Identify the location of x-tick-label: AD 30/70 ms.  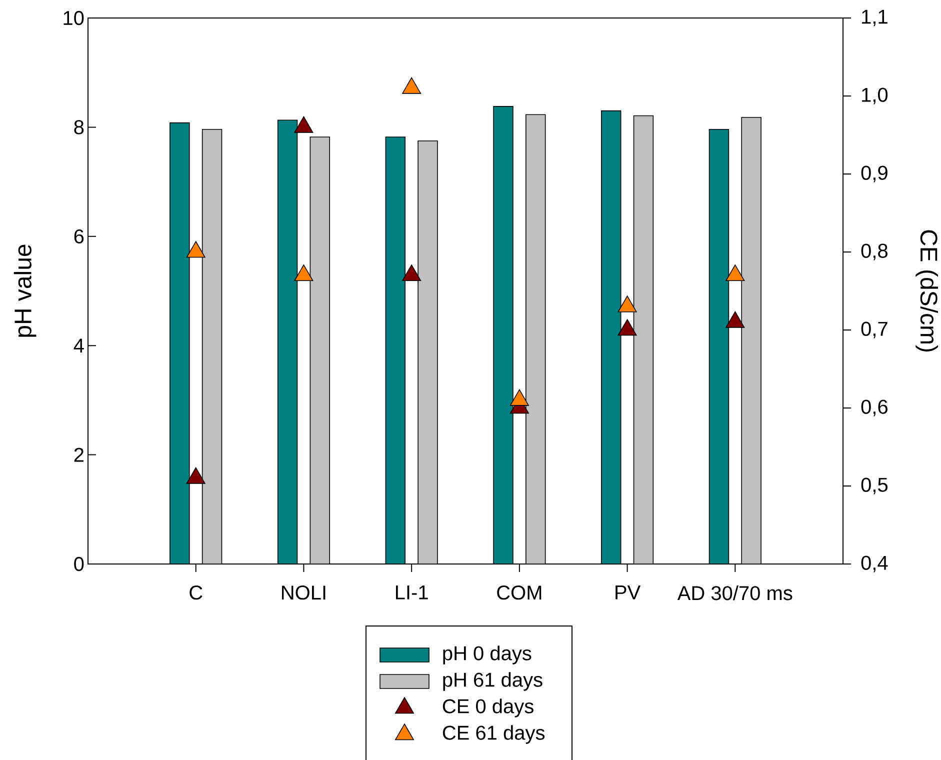
(734, 593).